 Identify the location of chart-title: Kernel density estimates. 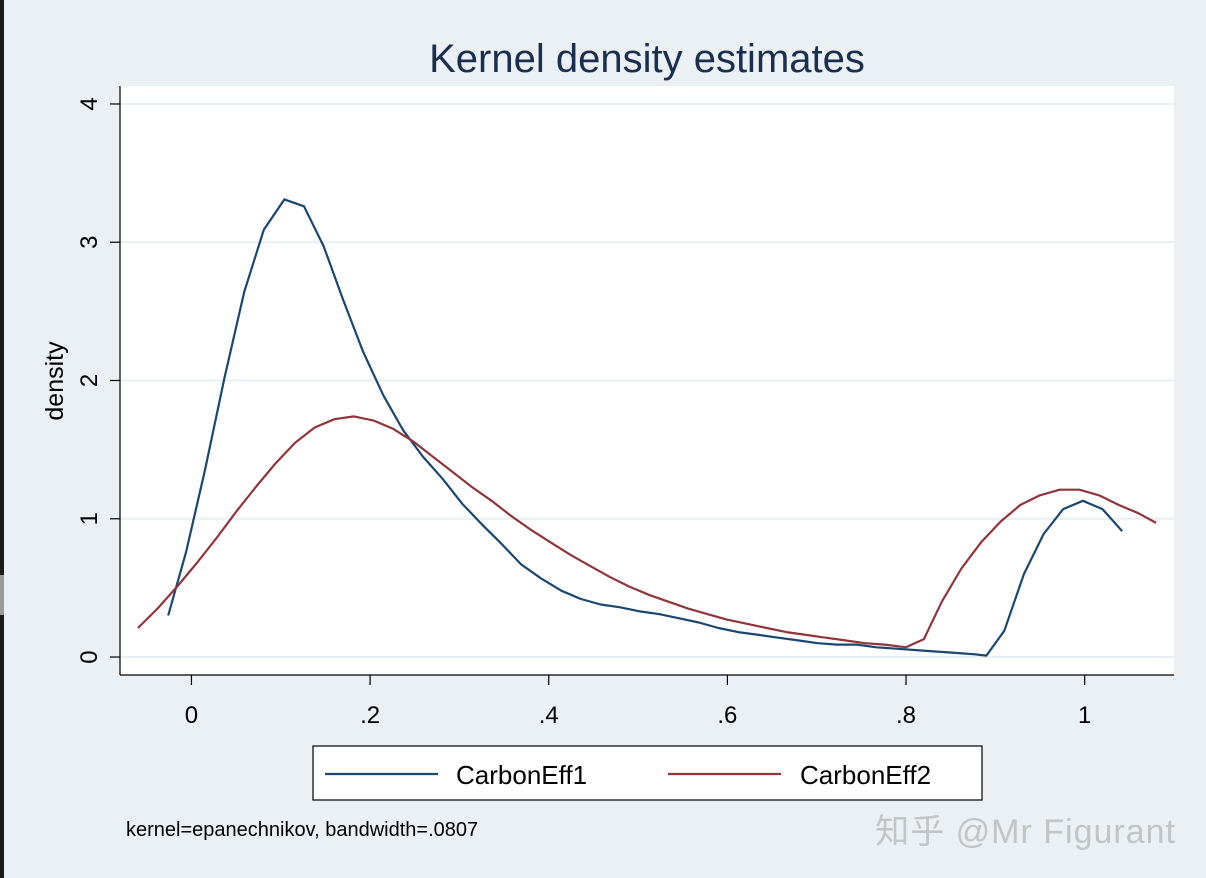
(647, 59).